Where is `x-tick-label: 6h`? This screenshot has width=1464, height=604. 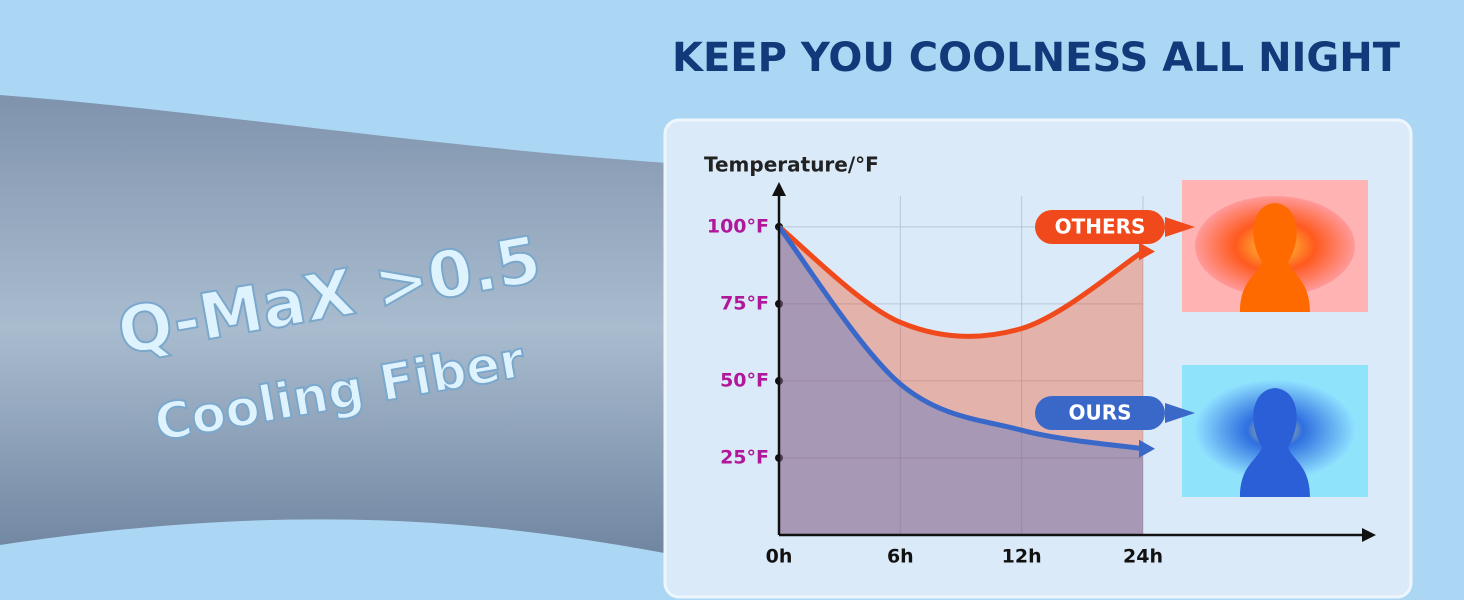 x-tick-label: 6h is located at coordinates (900, 557).